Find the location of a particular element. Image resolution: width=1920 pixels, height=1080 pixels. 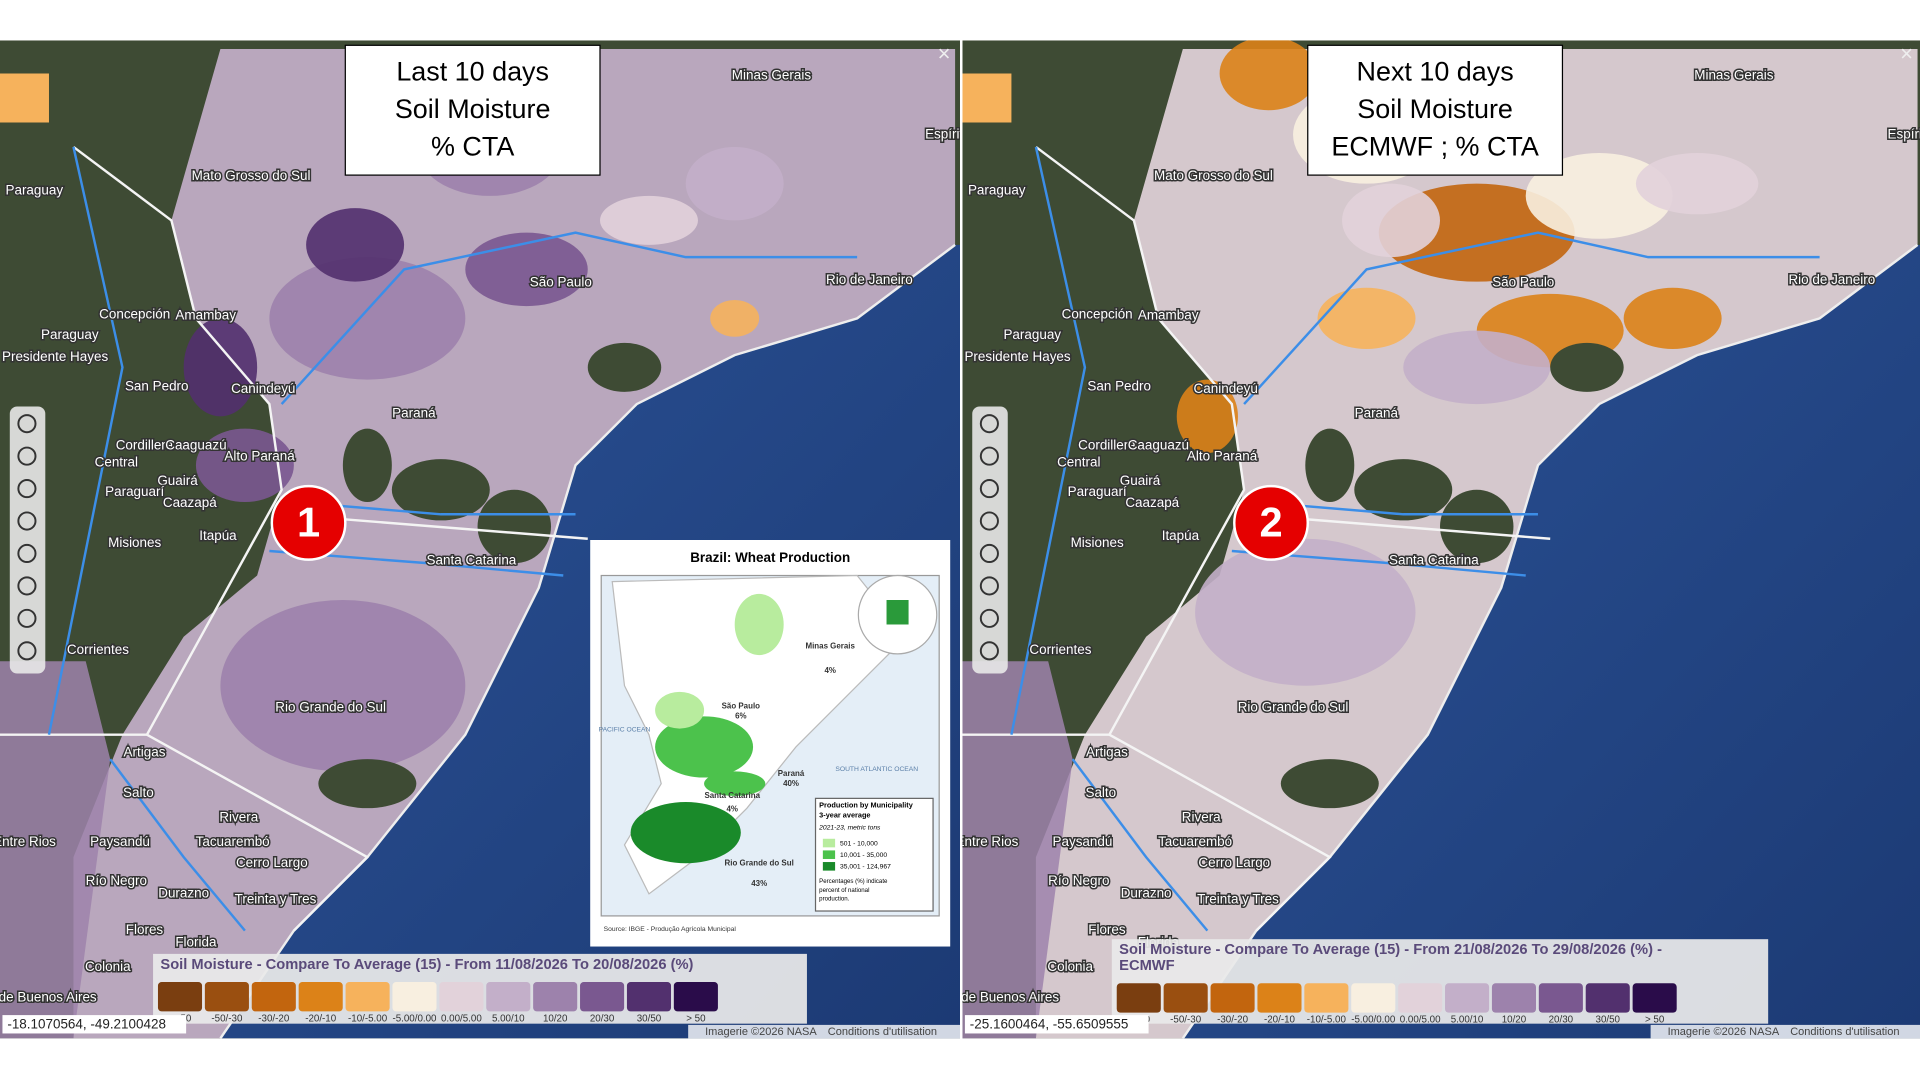

region is located at coordinates (55, 850).